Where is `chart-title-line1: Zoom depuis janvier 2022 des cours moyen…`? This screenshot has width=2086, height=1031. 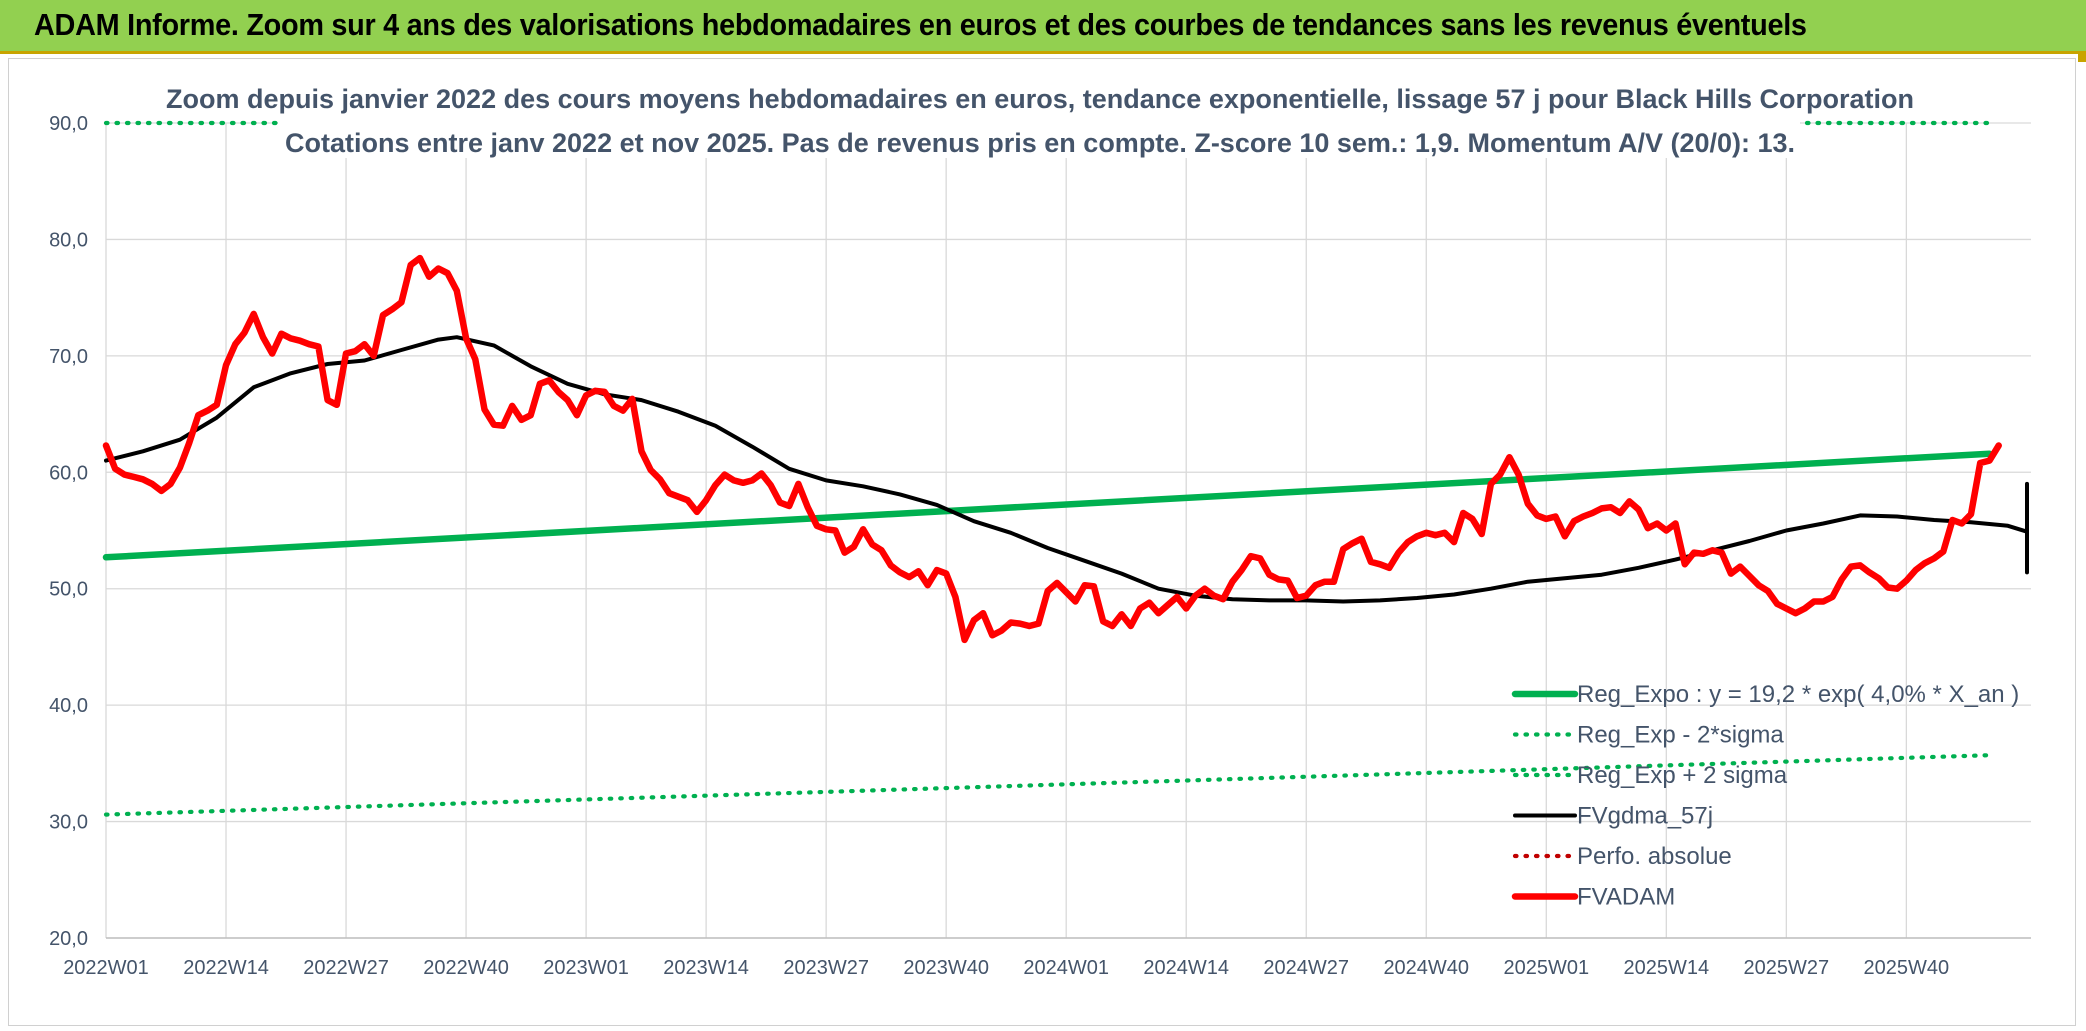 chart-title-line1: Zoom depuis janvier 2022 des cours moyen… is located at coordinates (1040, 99).